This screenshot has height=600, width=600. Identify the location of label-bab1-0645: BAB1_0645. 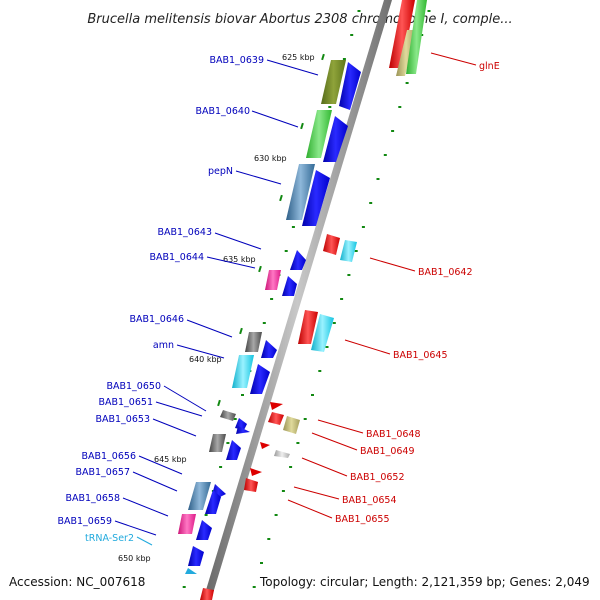
(420, 355).